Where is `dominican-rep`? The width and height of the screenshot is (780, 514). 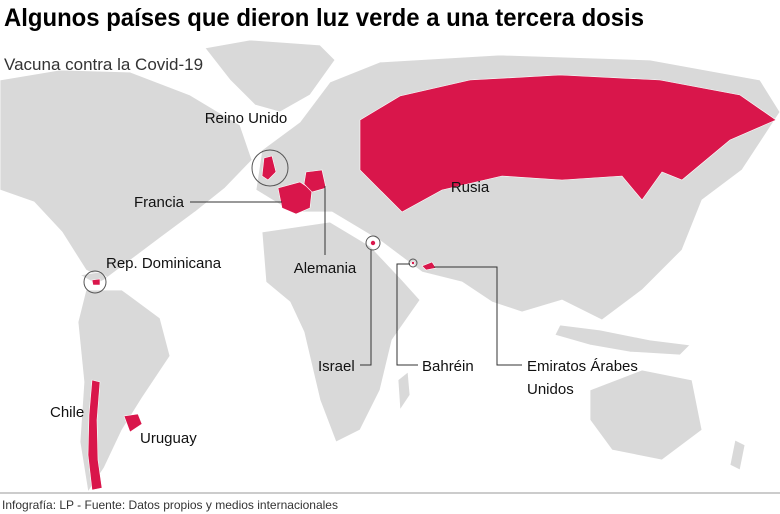
dominican-rep is located at coordinates (96, 282).